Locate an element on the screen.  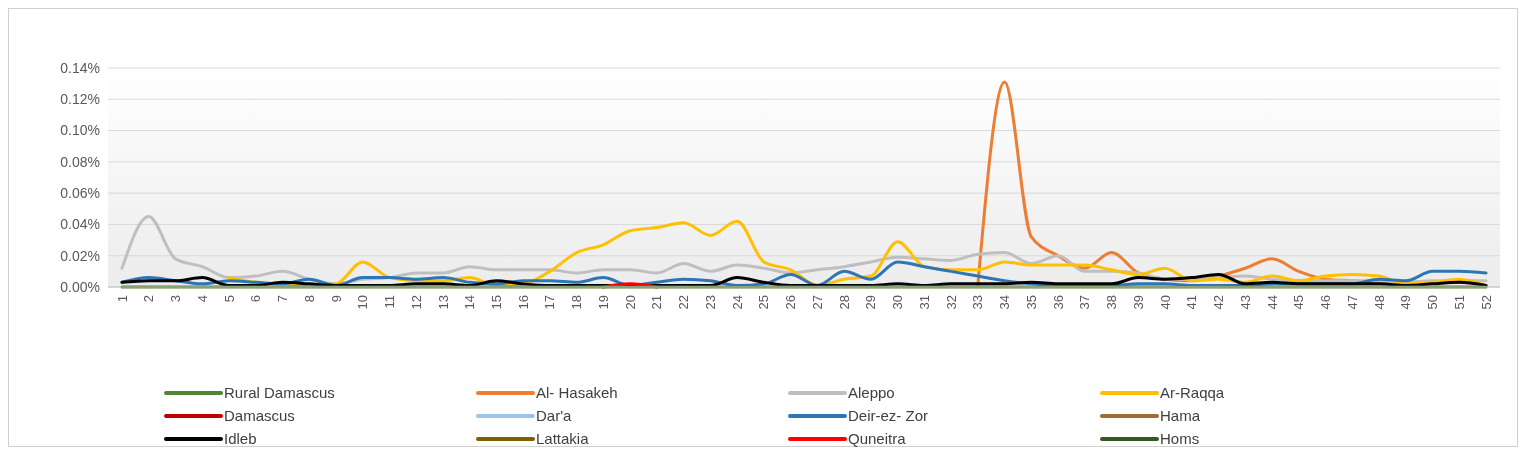
x-tick-label: 16 is located at coordinates (523, 302).